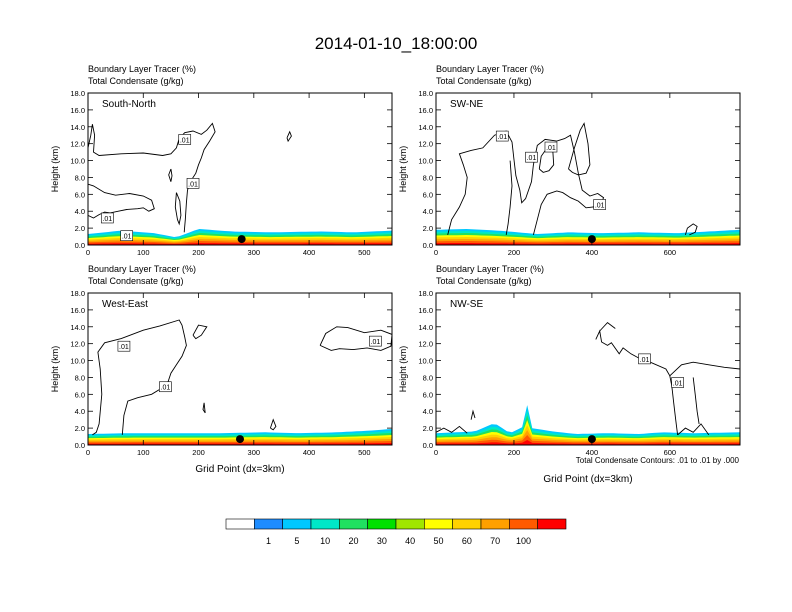 The image size is (792, 612). What do you see at coordinates (254, 252) in the screenshot?
I see `x-tick-label: 300` at bounding box center [254, 252].